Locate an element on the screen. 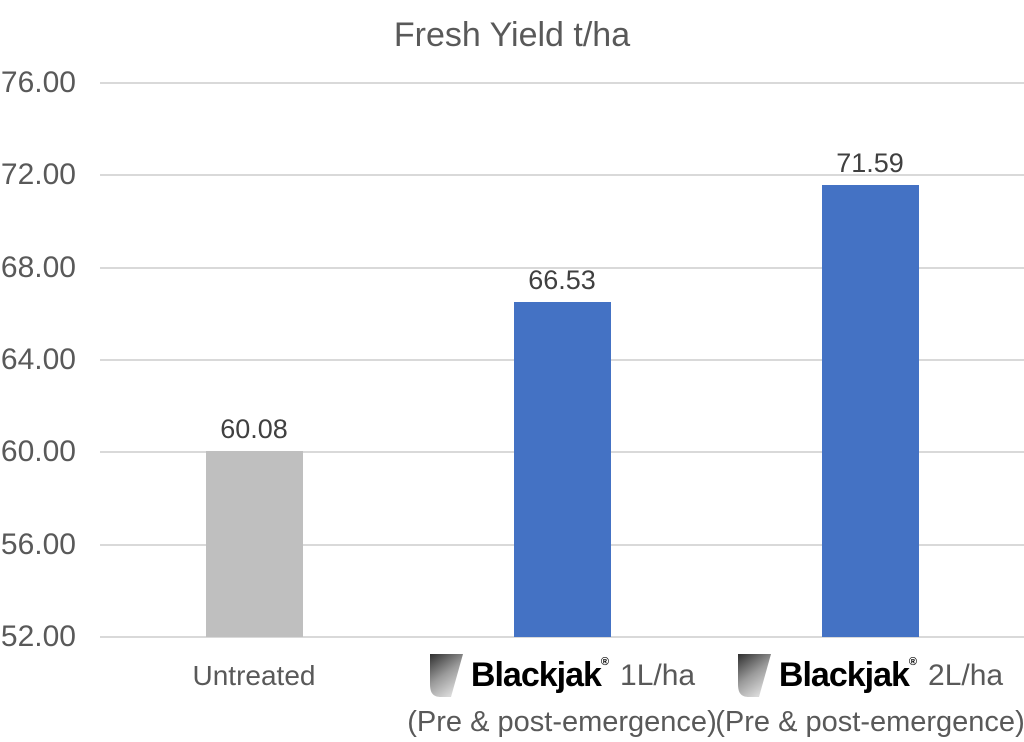 Image resolution: width=1024 pixels, height=742 pixels. y-axis-label-56.00: 56.00 is located at coordinates (38, 544).